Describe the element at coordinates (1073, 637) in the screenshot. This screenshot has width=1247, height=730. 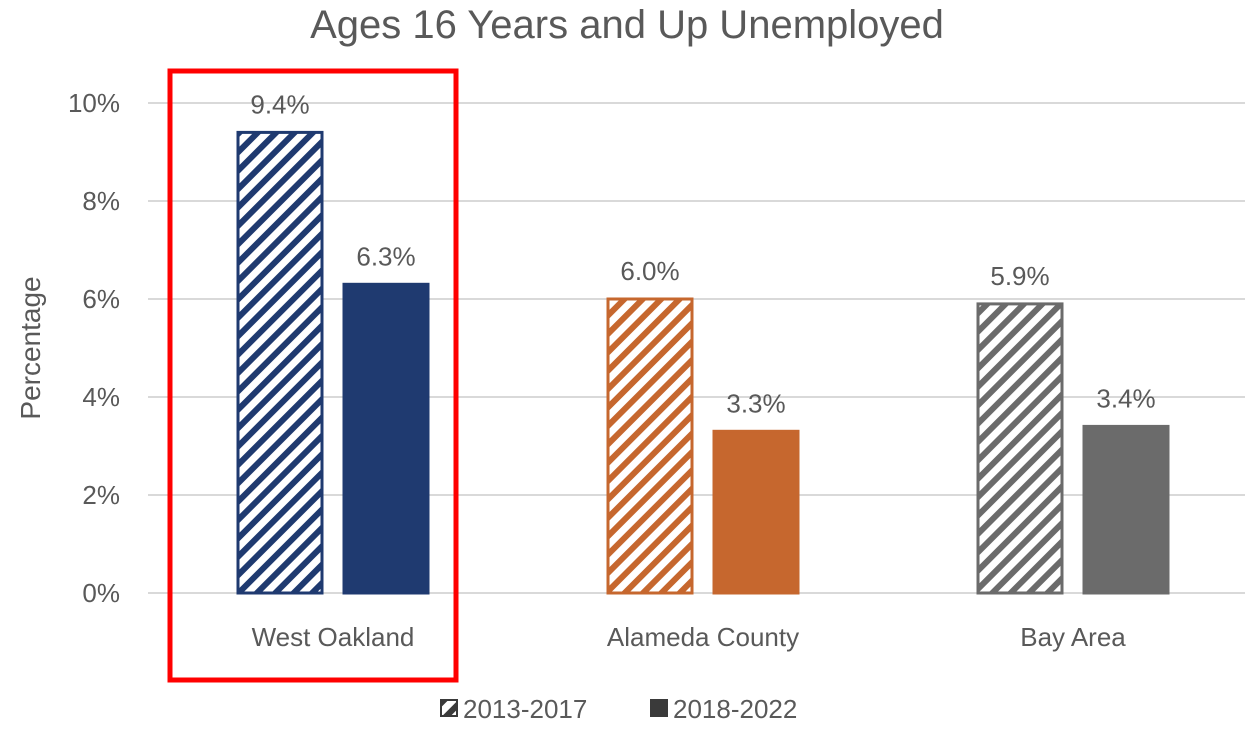
I see `category-label-bay-area: Bay Area` at that location.